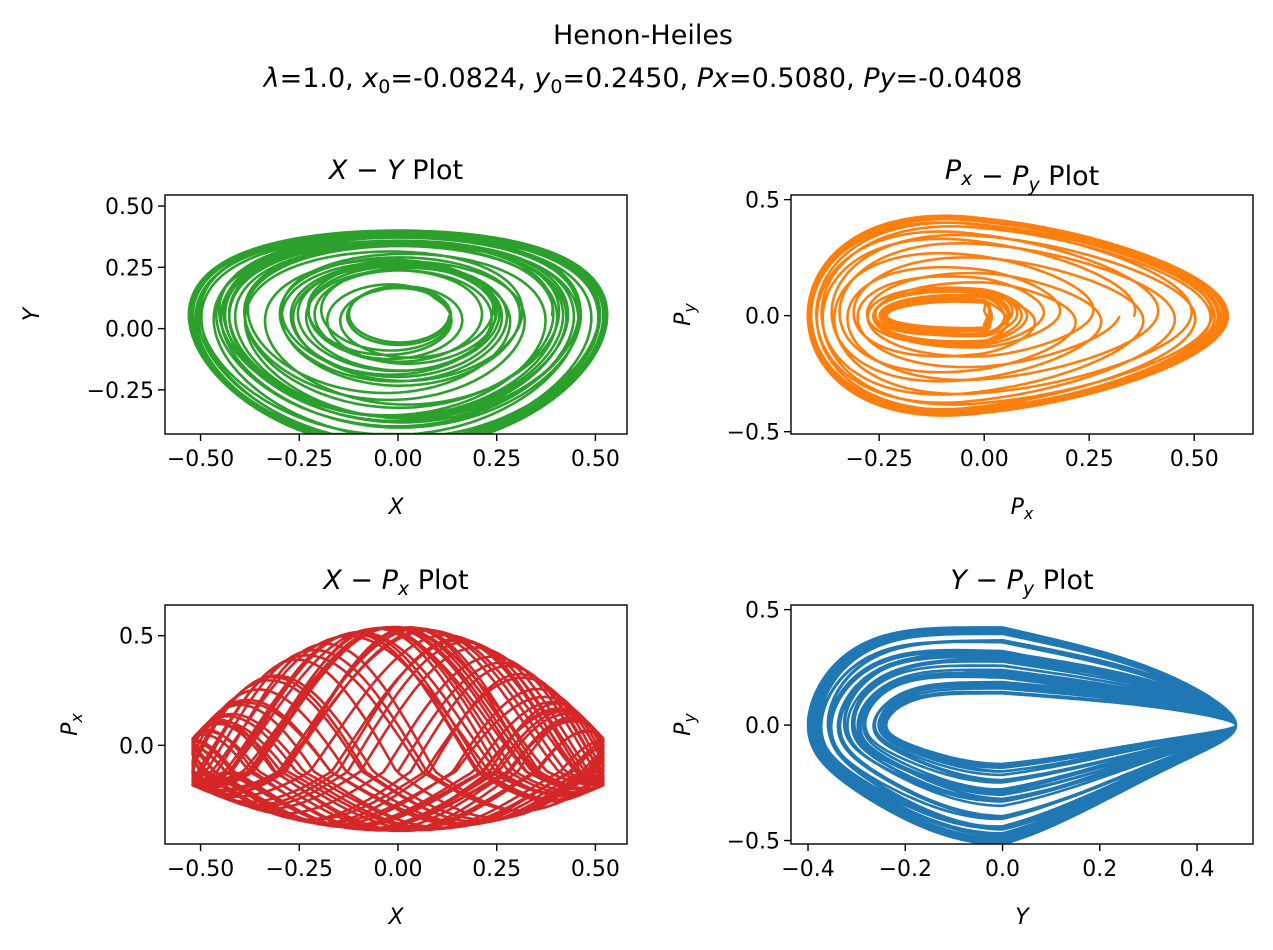 This screenshot has height=950, width=1273. What do you see at coordinates (321, 78) in the screenshot?
I see `lambda-value: =1.0,` at bounding box center [321, 78].